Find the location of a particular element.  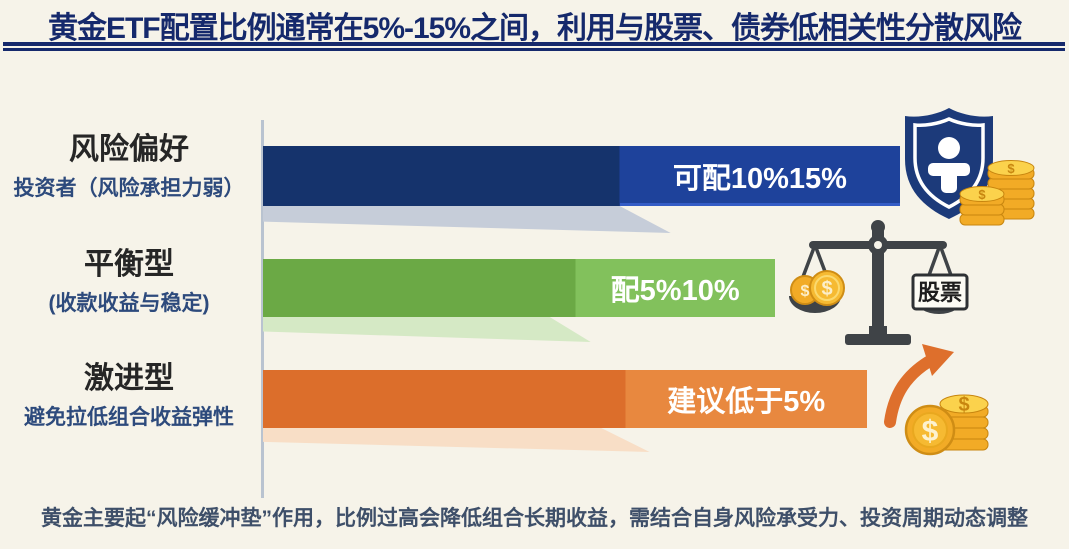

row-title: 风险偏好 is located at coordinates (129, 149).